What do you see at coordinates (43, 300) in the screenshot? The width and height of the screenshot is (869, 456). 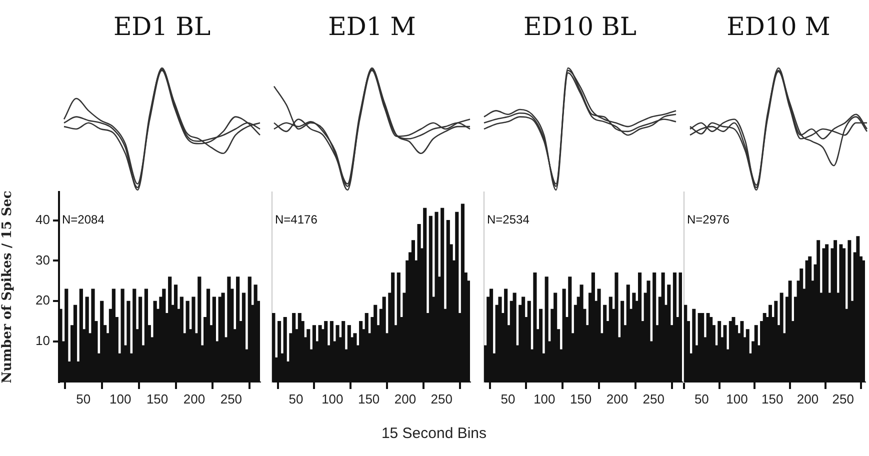 I see `y-tick-label: 20` at bounding box center [43, 300].